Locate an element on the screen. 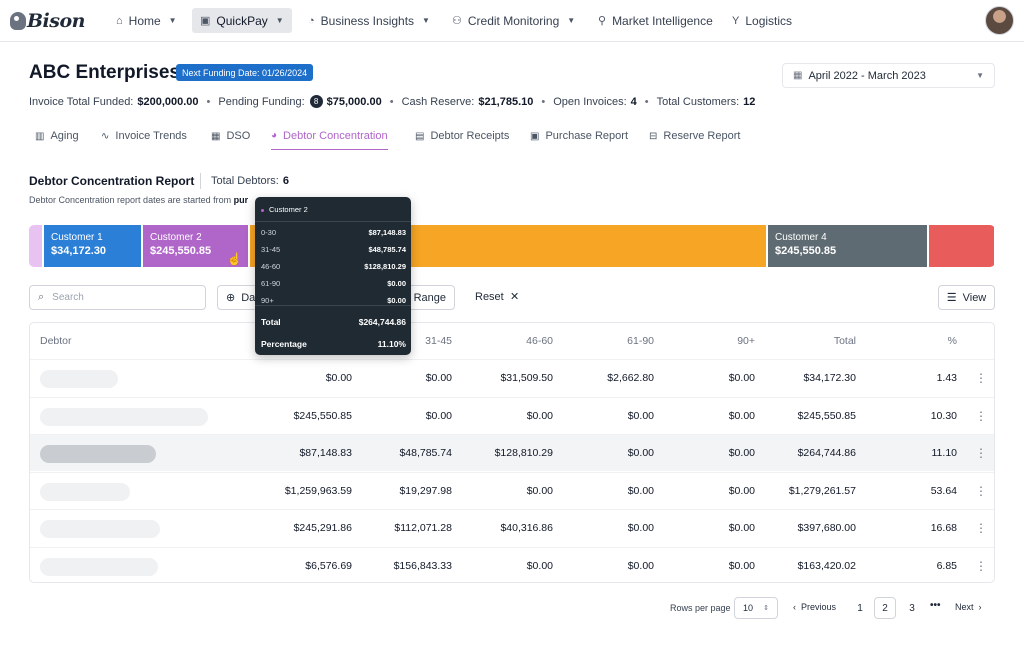 This screenshot has height=647, width=1024. previous-page-button: ‹ Previous is located at coordinates (815, 607).